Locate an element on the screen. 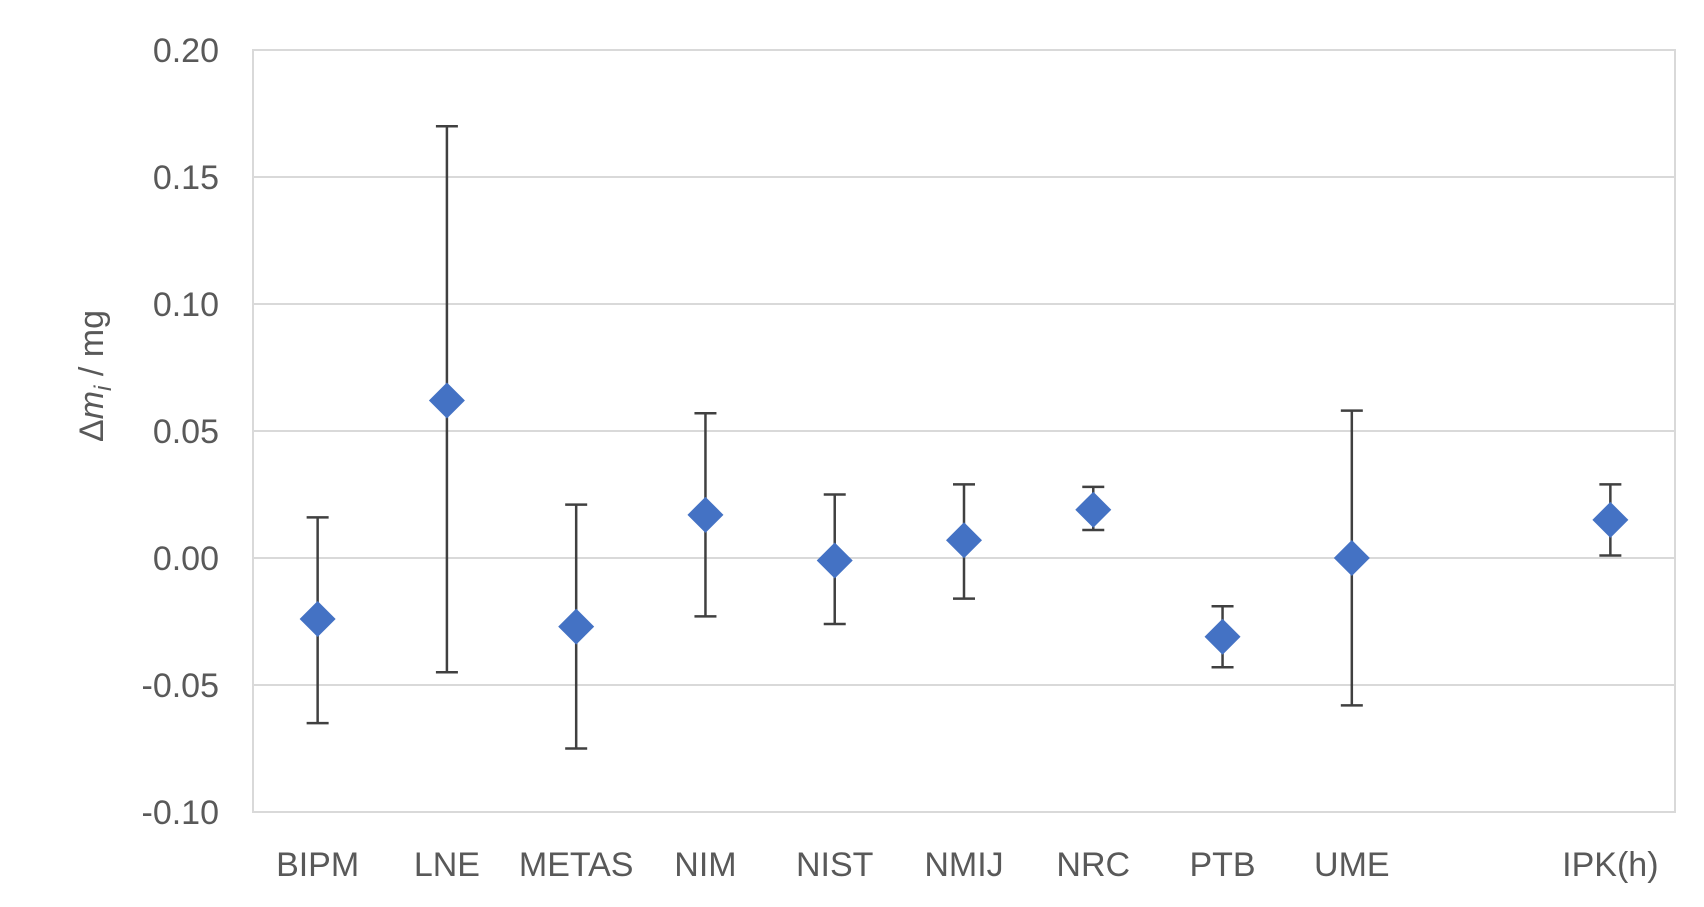 The image size is (1704, 907). x-tick-label: NRC is located at coordinates (1093, 865).